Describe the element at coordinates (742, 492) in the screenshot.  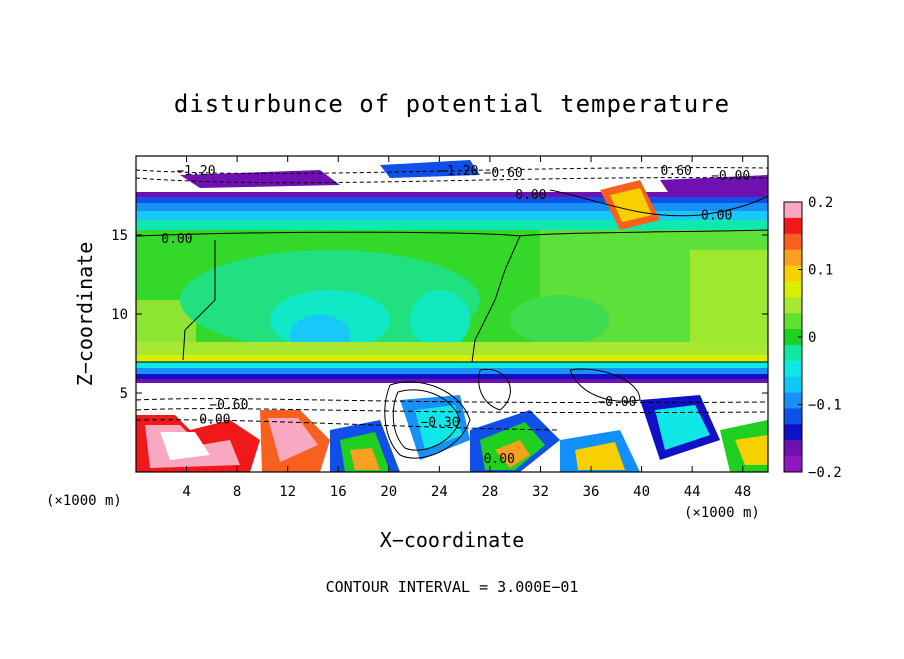
I see `x-tick-label: 48` at that location.